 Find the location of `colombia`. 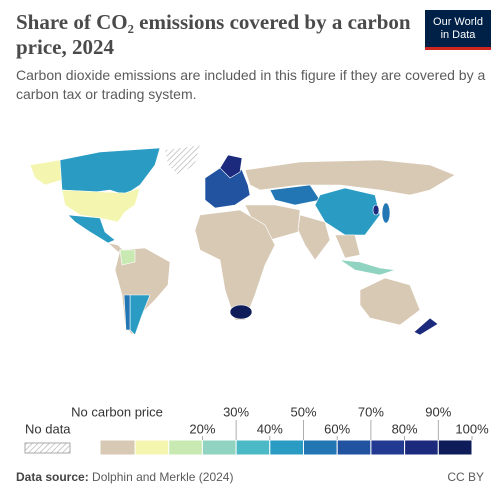

colombia is located at coordinates (127, 257).